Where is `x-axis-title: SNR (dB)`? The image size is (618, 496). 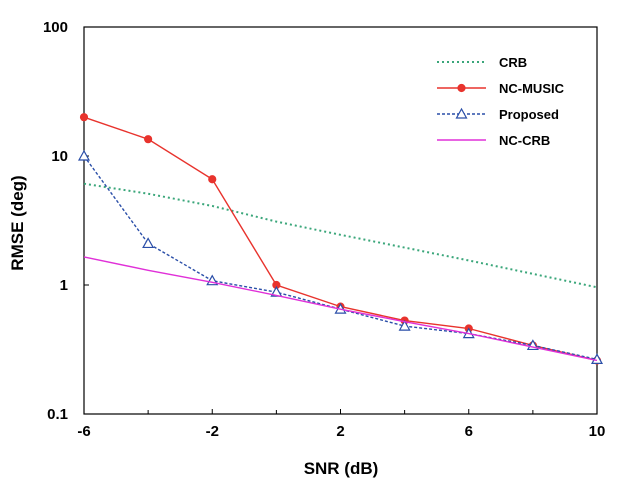 x-axis-title: SNR (dB) is located at coordinates (341, 468).